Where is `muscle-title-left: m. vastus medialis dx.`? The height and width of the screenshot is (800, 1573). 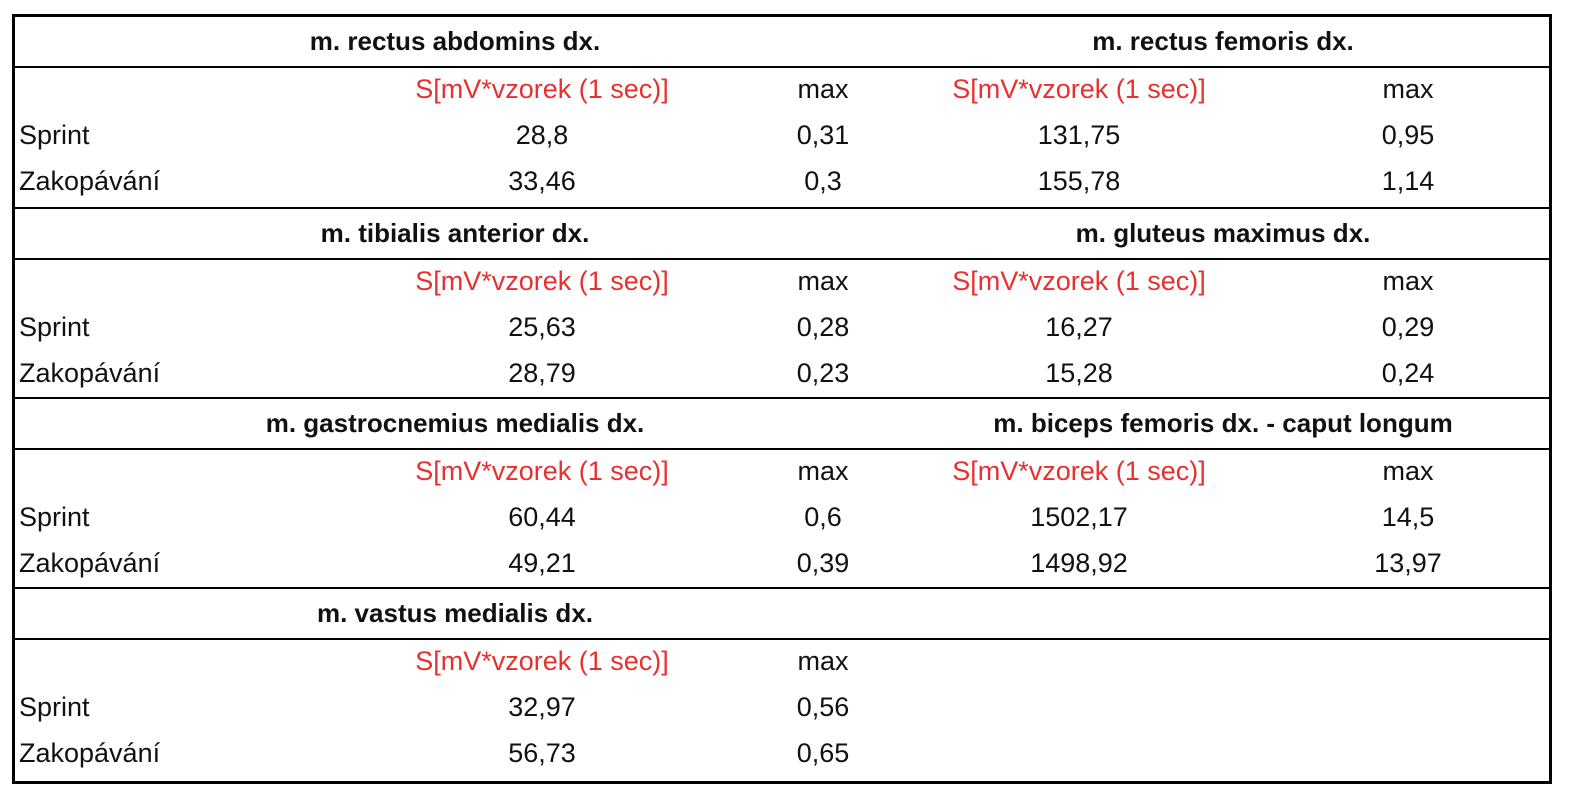 muscle-title-left: m. vastus medialis dx. is located at coordinates (455, 613).